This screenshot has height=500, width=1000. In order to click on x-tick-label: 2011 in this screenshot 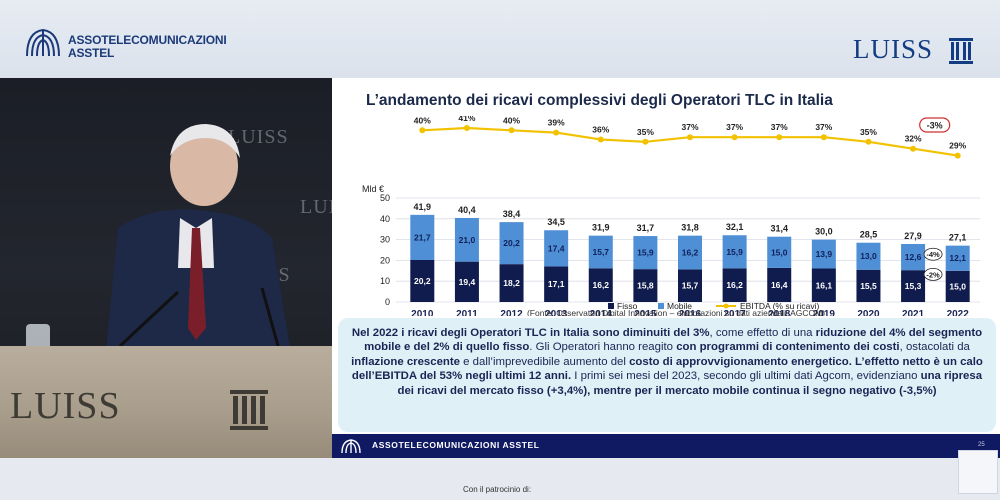, I will do `click(467, 312)`.